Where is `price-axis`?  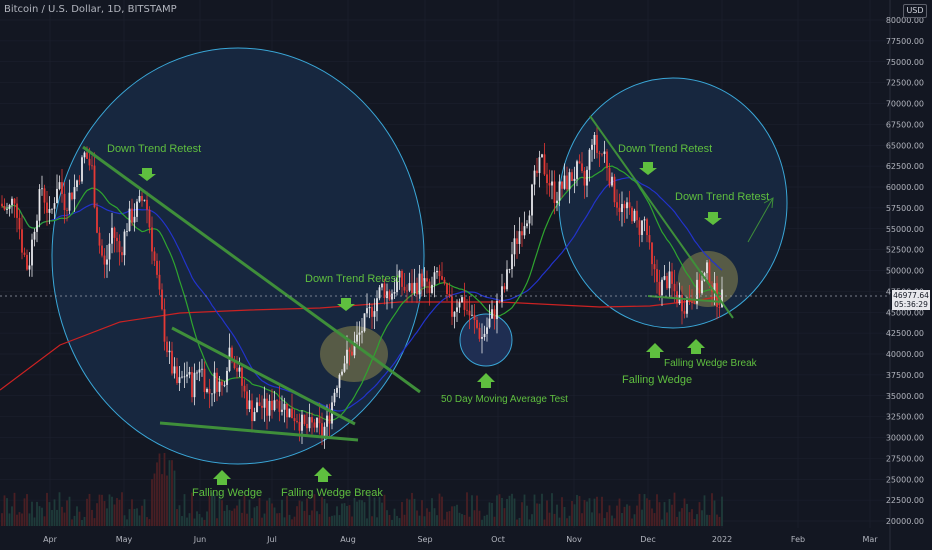 price-axis is located at coordinates (911, 275).